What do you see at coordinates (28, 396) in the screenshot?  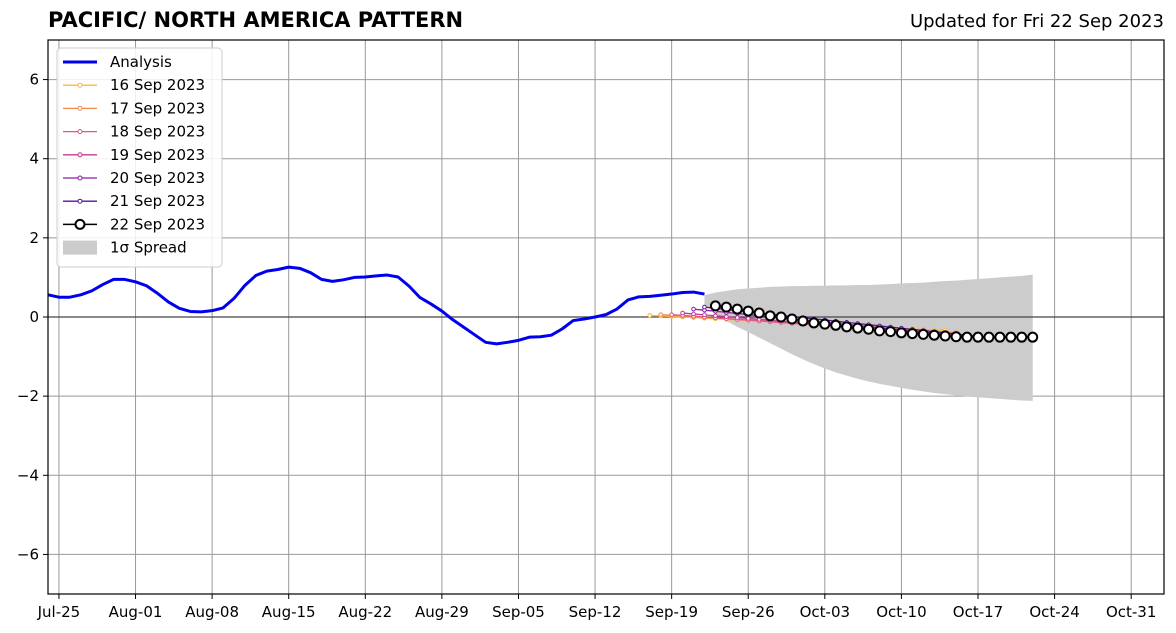 I see `y-tick-label: −2` at bounding box center [28, 396].